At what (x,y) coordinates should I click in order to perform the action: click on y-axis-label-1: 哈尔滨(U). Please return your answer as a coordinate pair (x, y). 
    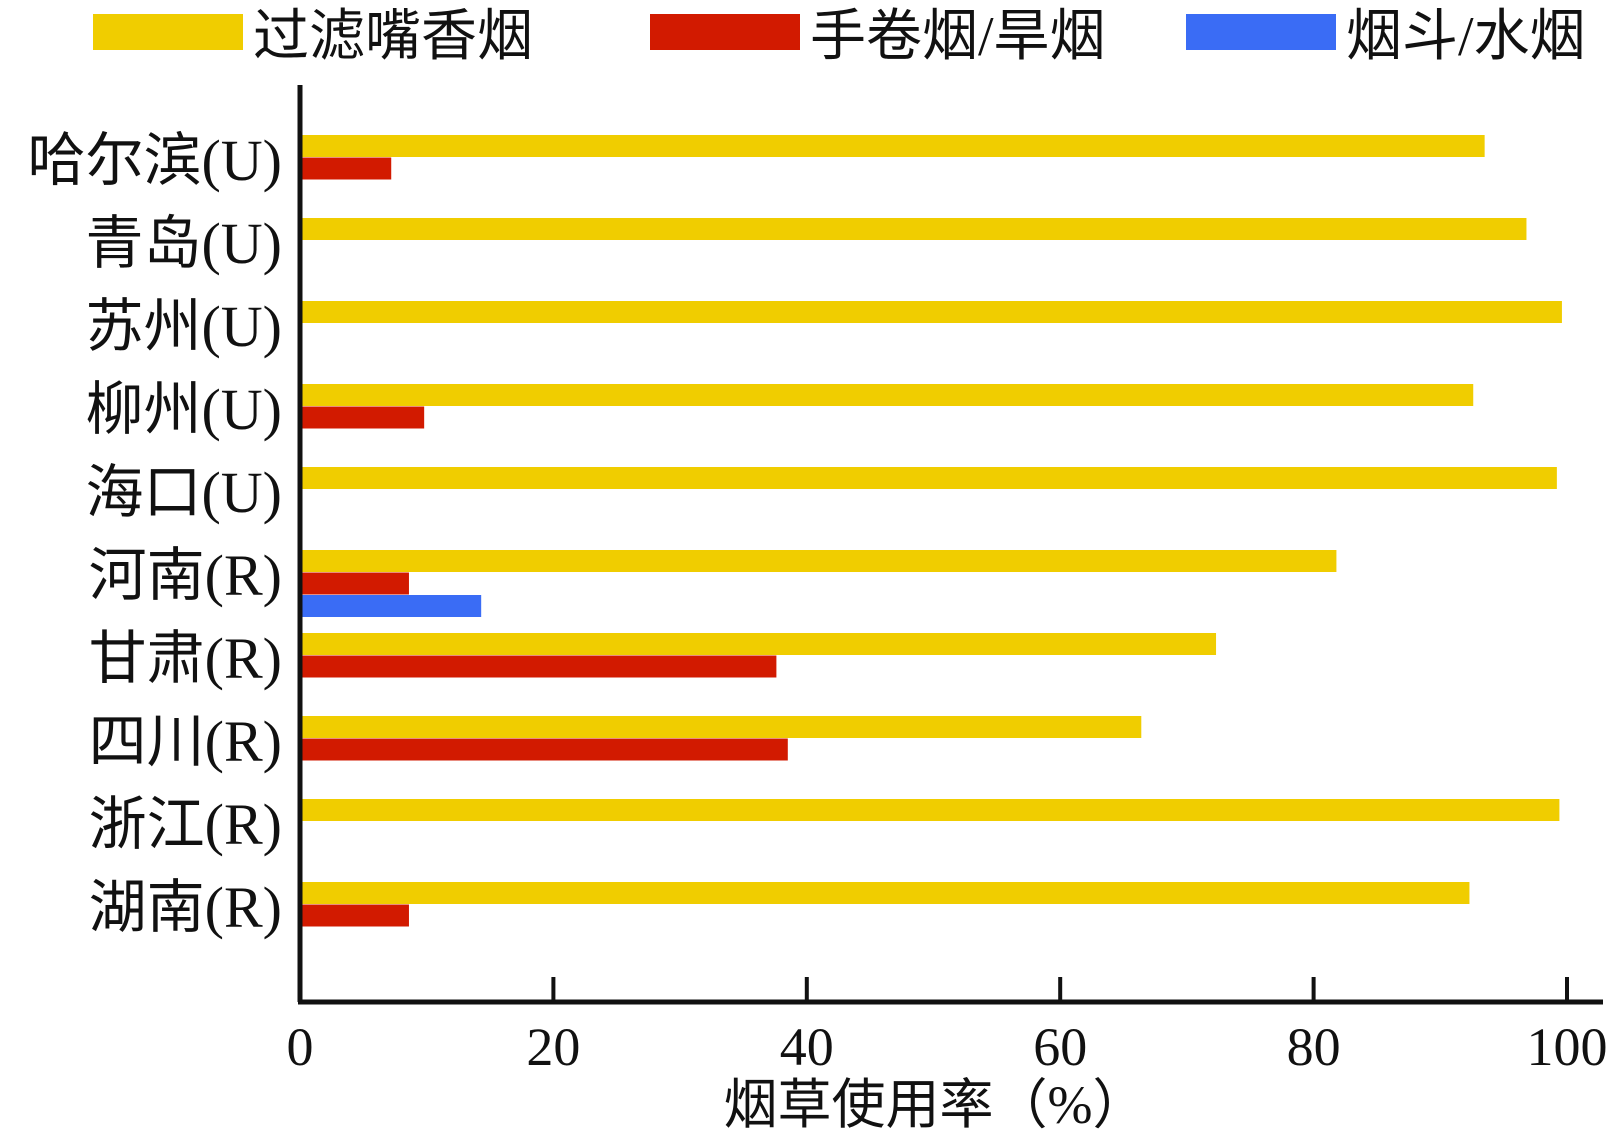
    Looking at the image, I should click on (154, 160).